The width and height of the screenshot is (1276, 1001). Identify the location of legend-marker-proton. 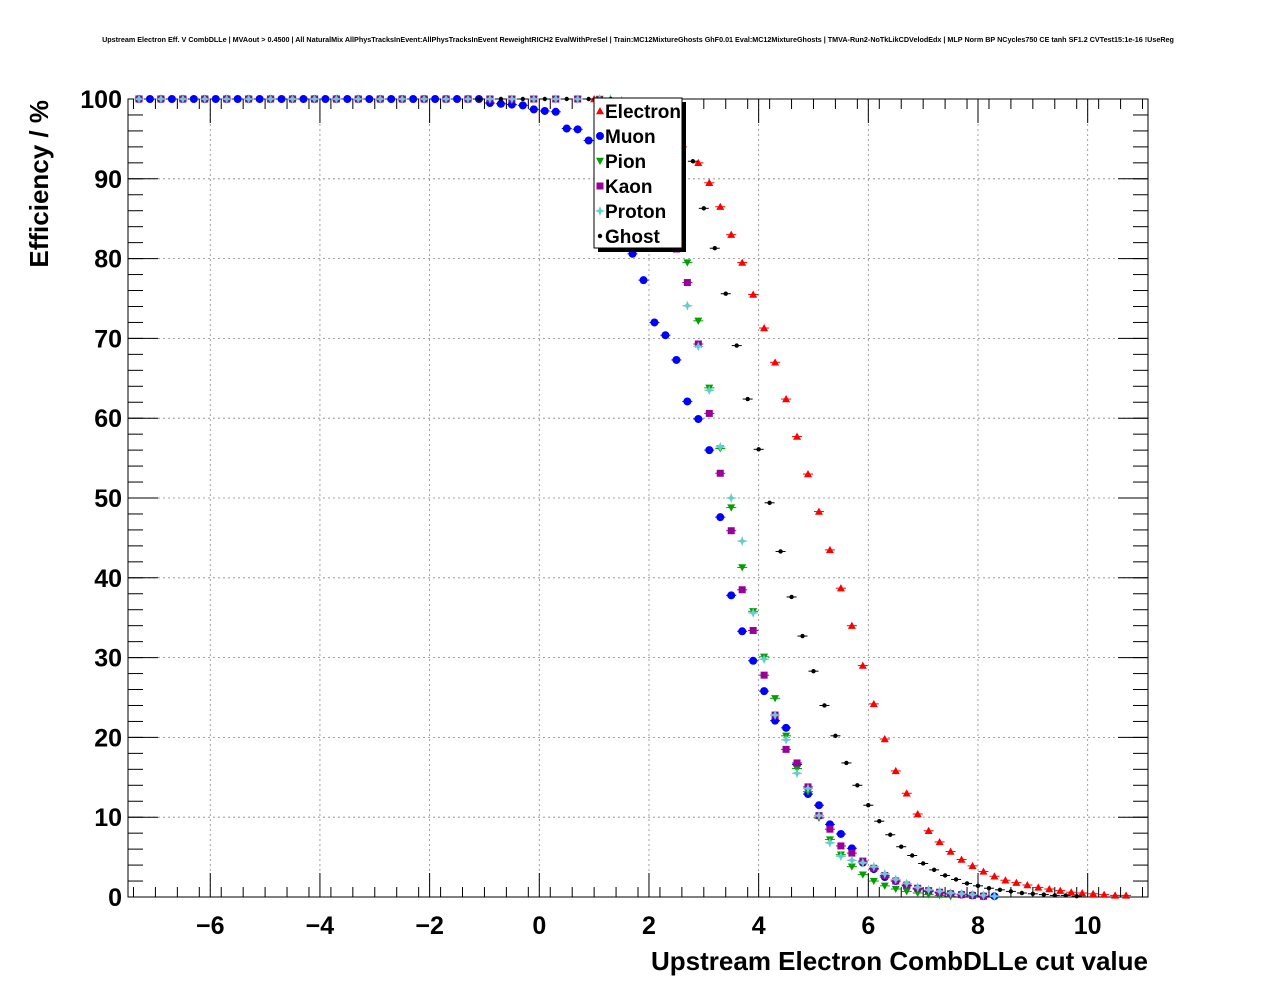
(600, 211).